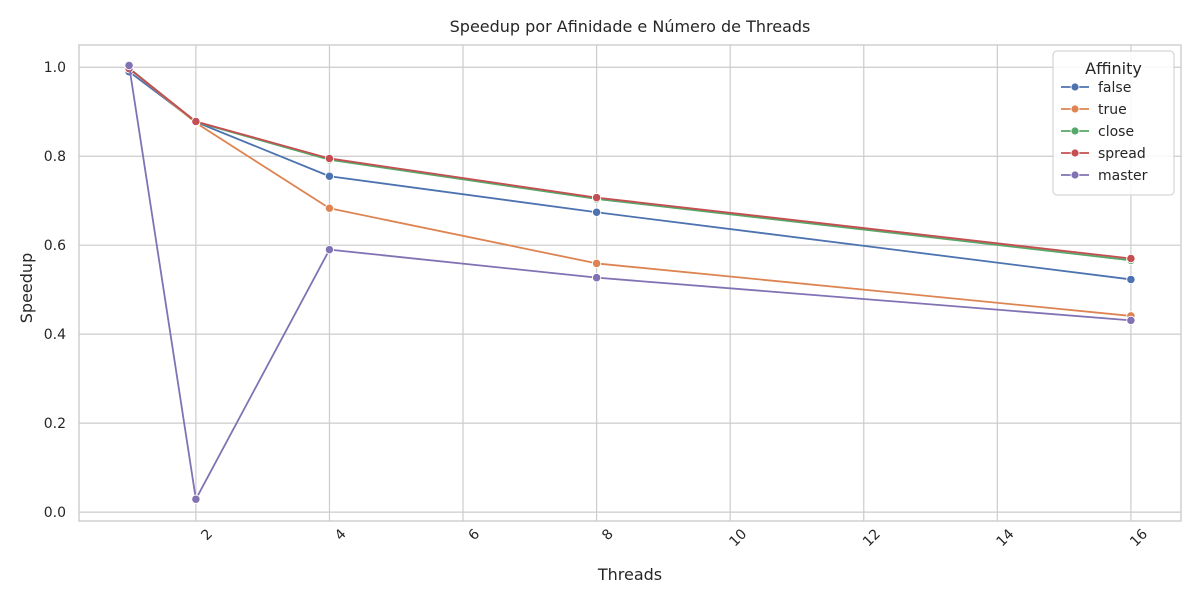 This screenshot has height=600, width=1200. I want to click on legend-item-spread: spread, so click(1103, 154).